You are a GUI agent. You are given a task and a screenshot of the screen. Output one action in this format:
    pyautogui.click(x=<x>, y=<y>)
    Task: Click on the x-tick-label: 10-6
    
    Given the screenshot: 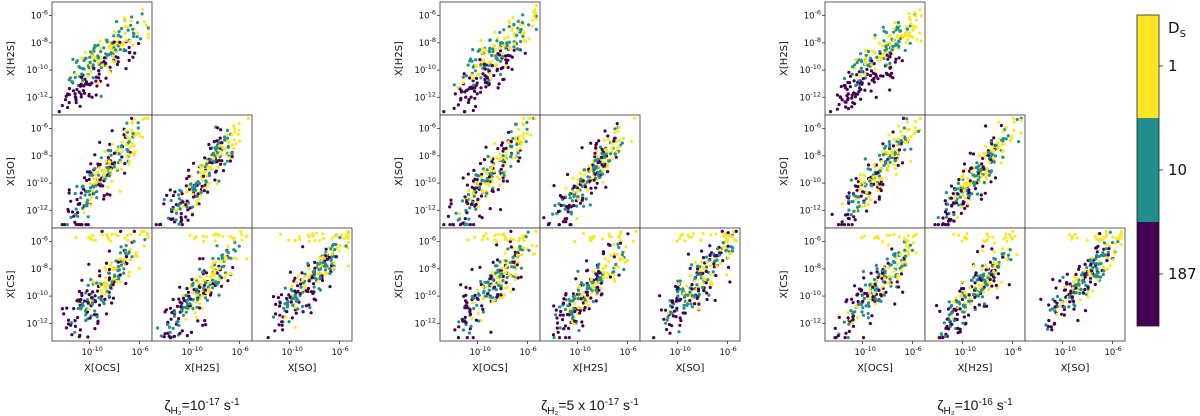 What is the action you would take?
    pyautogui.click(x=913, y=351)
    